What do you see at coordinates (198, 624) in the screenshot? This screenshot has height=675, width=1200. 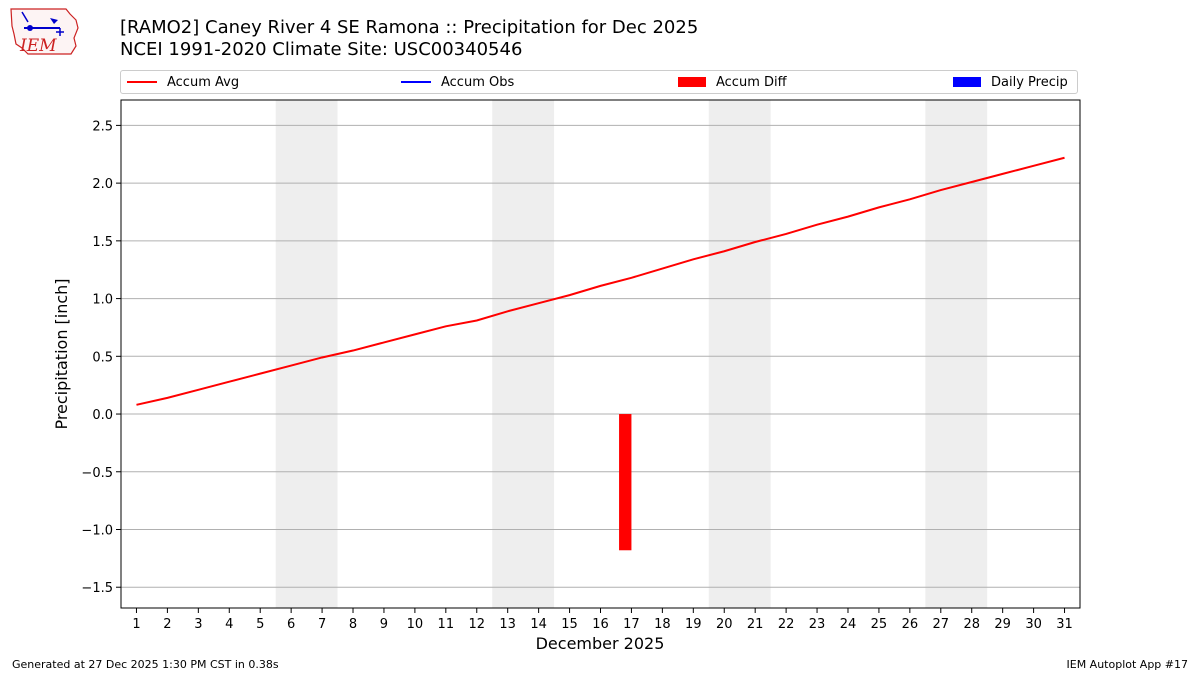 I see `x-tick-label: 3` at bounding box center [198, 624].